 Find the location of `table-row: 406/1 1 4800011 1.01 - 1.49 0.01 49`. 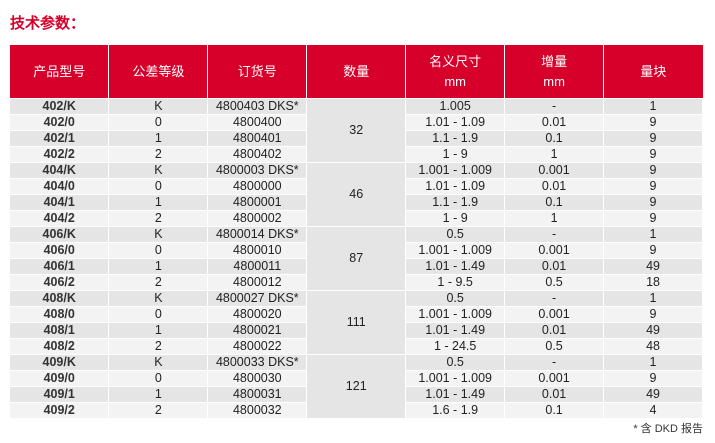

table-row: 406/1 1 4800011 1.01 - 1.49 0.01 49 is located at coordinates (356, 266).